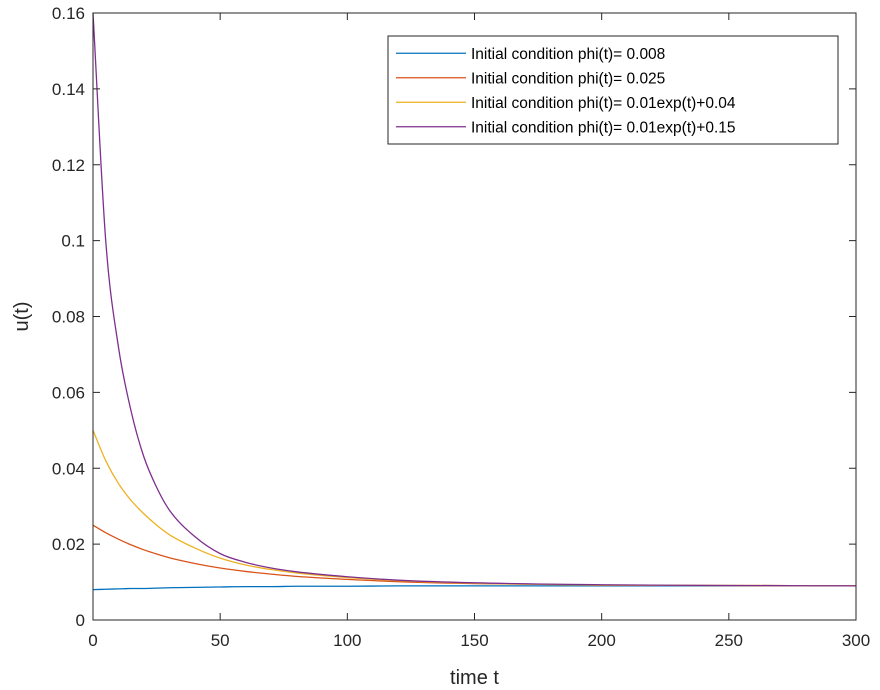 The height and width of the screenshot is (690, 880). Describe the element at coordinates (68, 392) in the screenshot. I see `y-tick-label: 0.06` at that location.